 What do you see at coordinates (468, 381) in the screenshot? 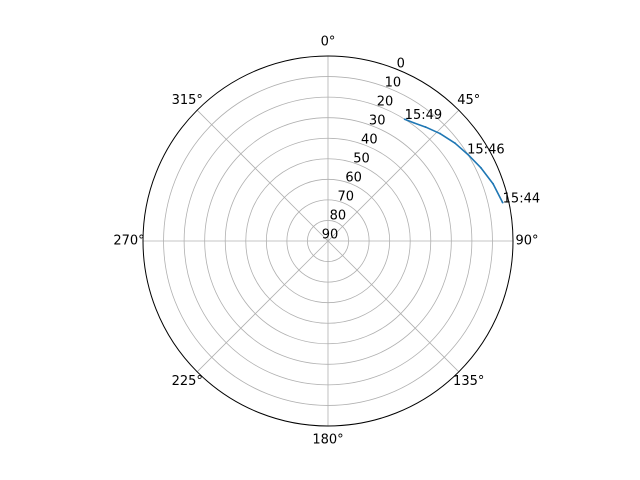
I see `angle-tick-label: 135°` at bounding box center [468, 381].